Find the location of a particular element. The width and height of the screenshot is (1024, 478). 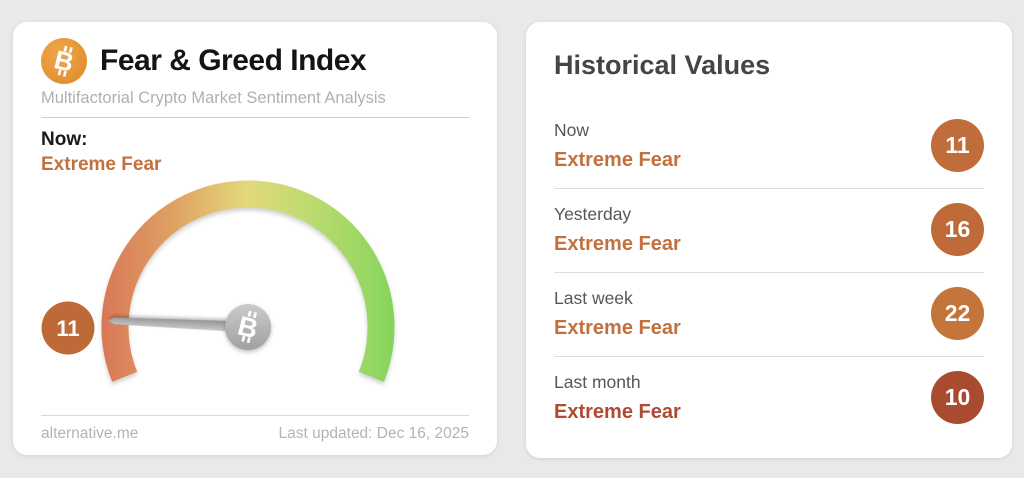

gauge-value-badge-circle is located at coordinates (68, 328).